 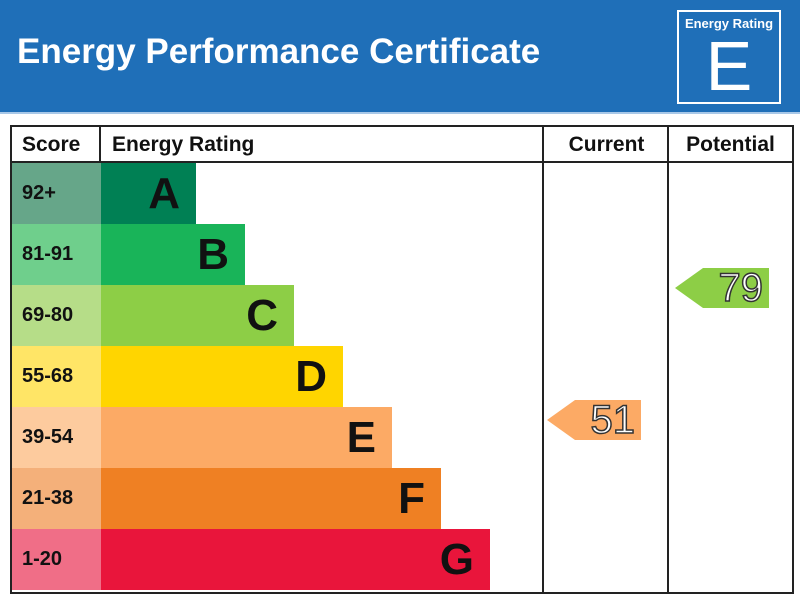 I want to click on potential-rating-arrow: 79, so click(x=722, y=288).